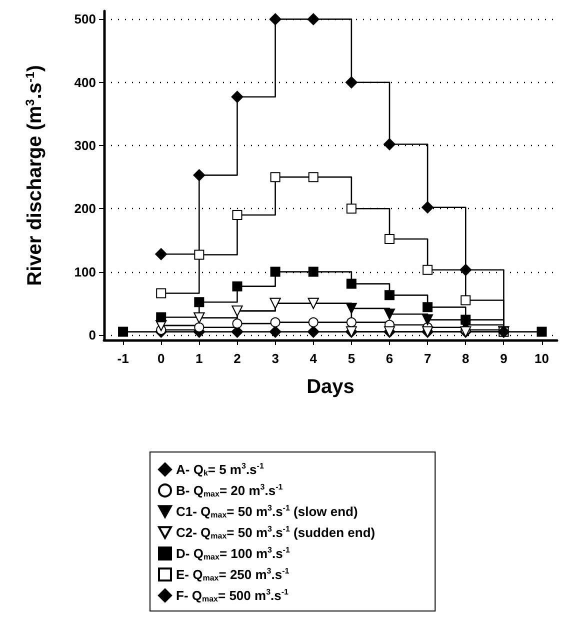 The width and height of the screenshot is (565, 630). Describe the element at coordinates (92, 334) in the screenshot. I see `y-tick-label: 0` at that location.